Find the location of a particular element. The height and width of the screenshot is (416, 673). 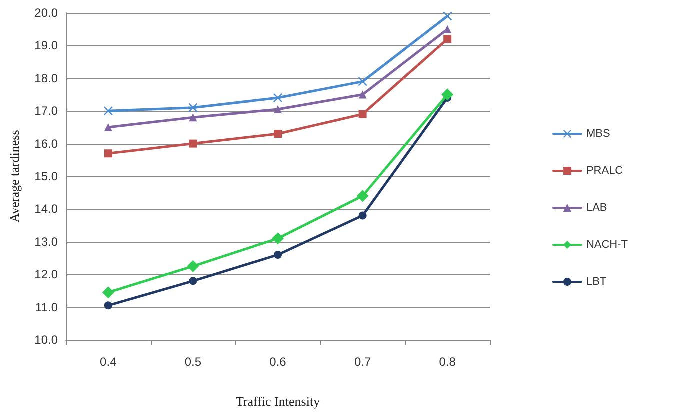

y-tick-label: 20.0 is located at coordinates (46, 13).